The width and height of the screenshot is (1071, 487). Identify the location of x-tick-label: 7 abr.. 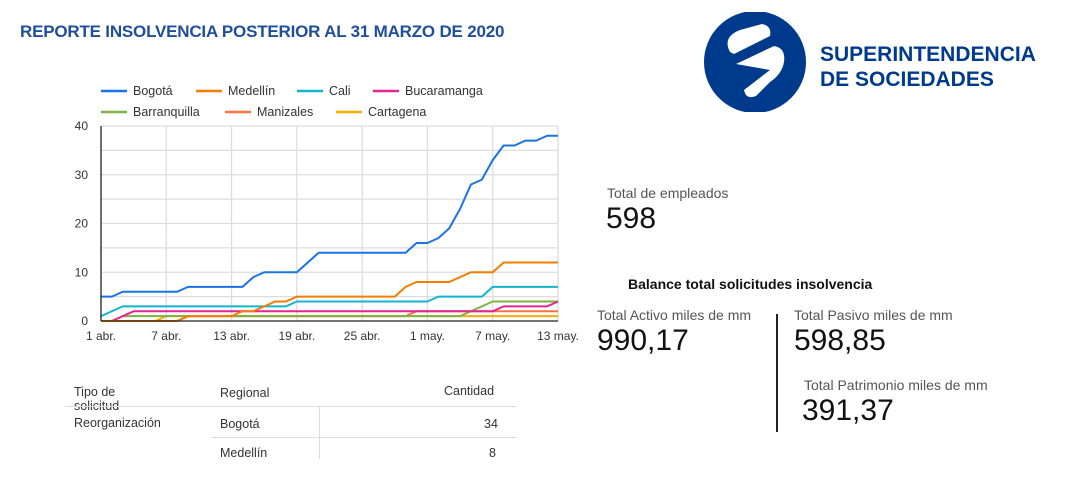
(166, 336).